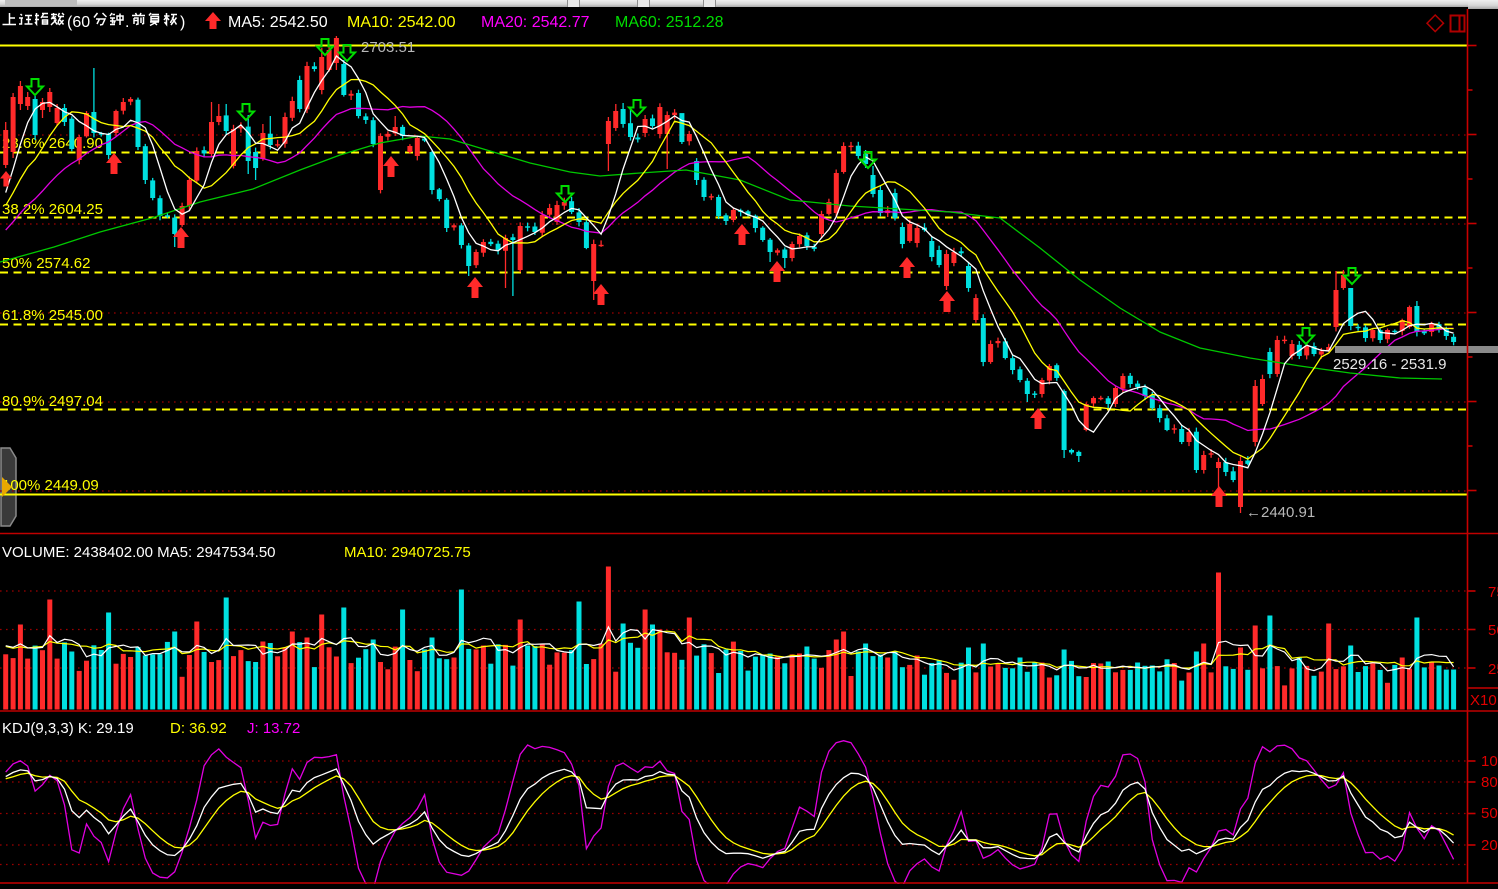 This screenshot has width=1498, height=889. What do you see at coordinates (401, 22) in the screenshot?
I see `svg-text: MA10: 2542.00` at bounding box center [401, 22].